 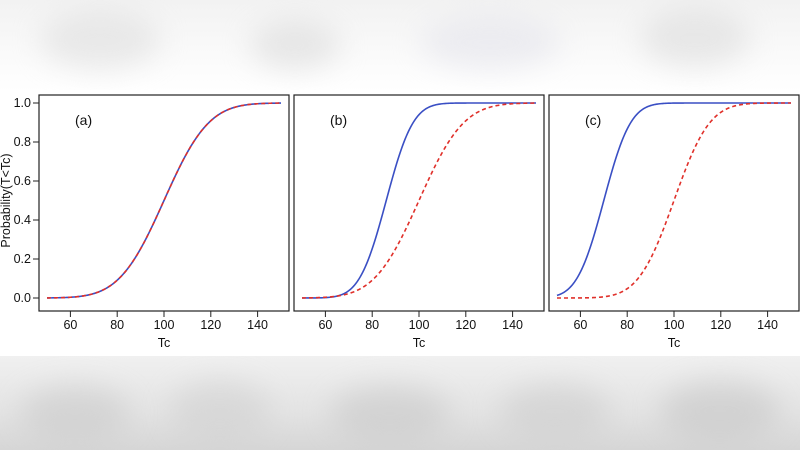 I want to click on y-tick-label: 0.8, so click(x=22, y=142).